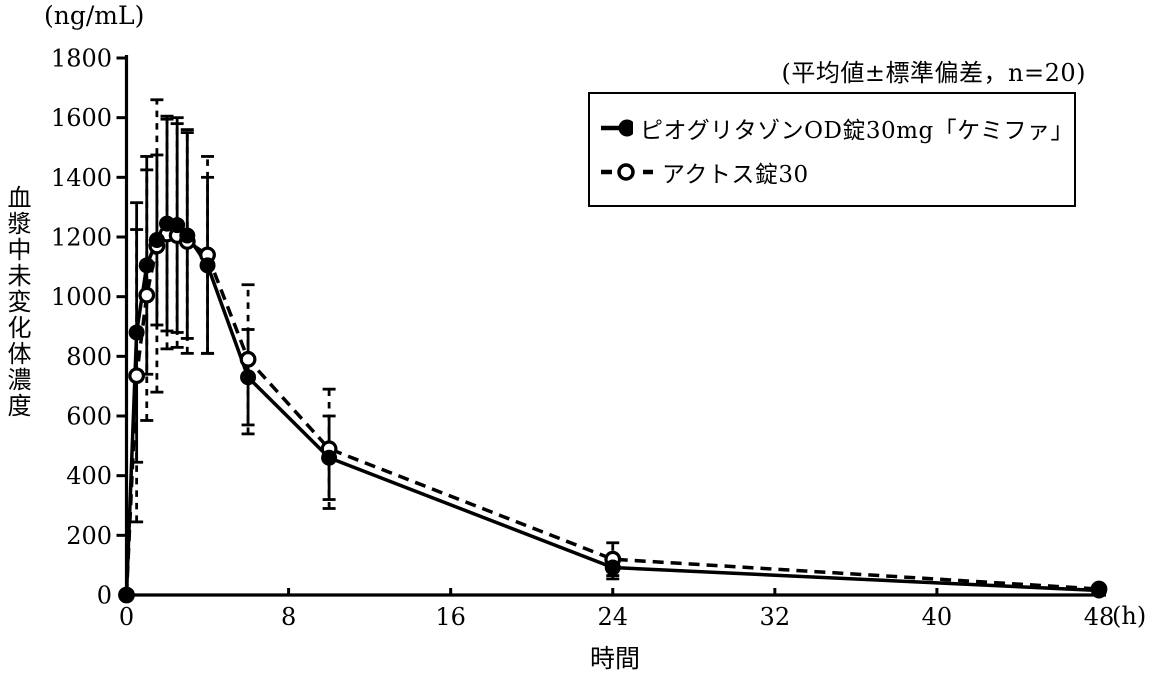 This screenshot has height=678, width=1156. Describe the element at coordinates (836, 172) in the screenshot. I see `legend-item-actos: アクトス錠30` at that location.